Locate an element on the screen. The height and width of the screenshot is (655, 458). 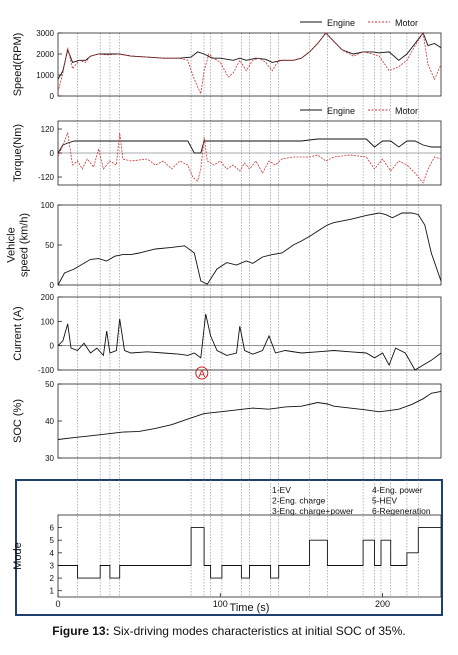
vehicle_speed-ylabel: Vehicle is located at coordinates (12, 244).